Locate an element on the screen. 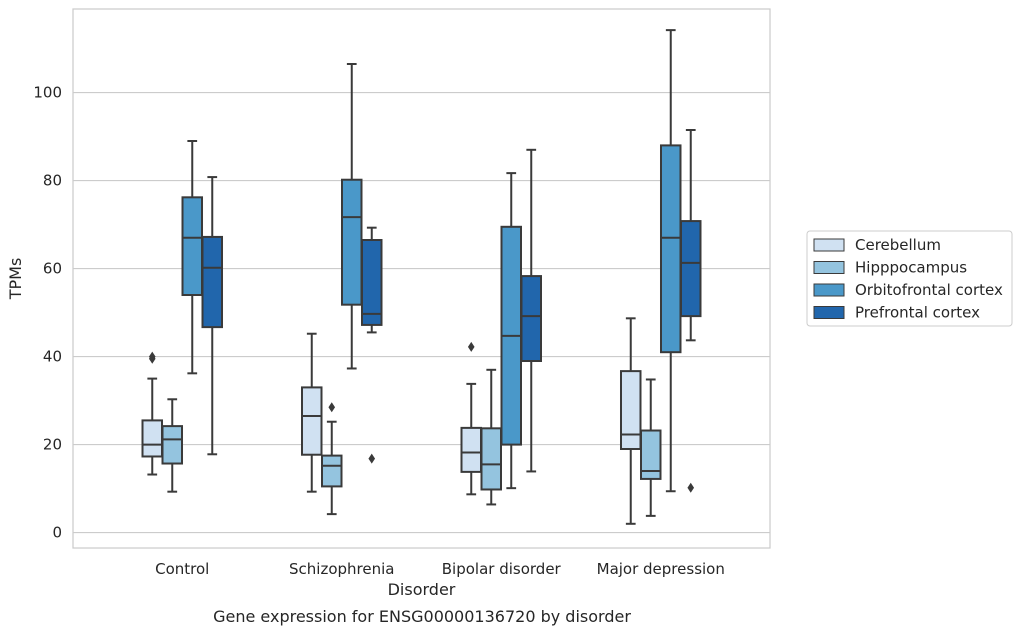  legend-label: Cerebellum is located at coordinates (898, 245).